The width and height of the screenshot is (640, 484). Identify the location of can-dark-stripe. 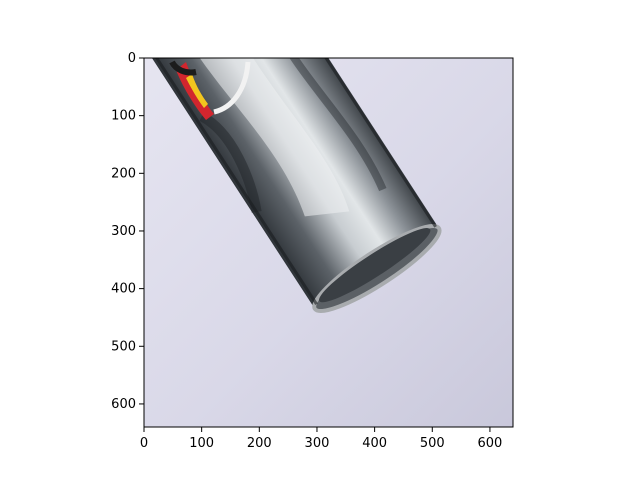
(328, 125).